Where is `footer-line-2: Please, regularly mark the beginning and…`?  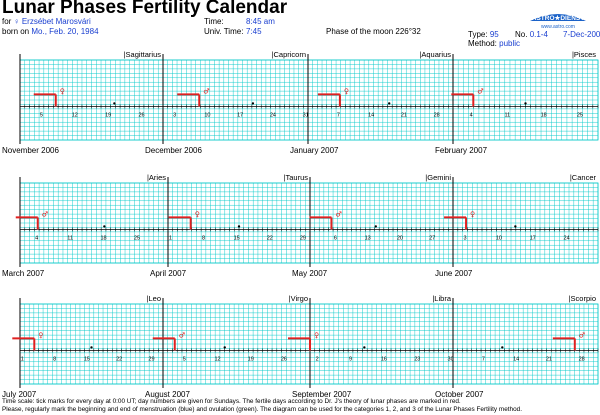 footer-line-2: Please, regularly mark the beginning and… is located at coordinates (262, 409).